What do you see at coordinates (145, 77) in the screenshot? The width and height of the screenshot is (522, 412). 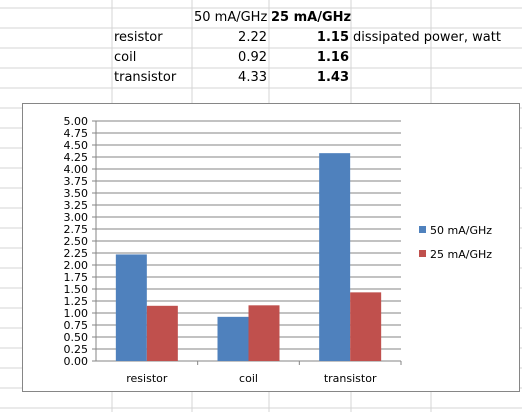 I see `row-label-transistor: transistor` at bounding box center [145, 77].